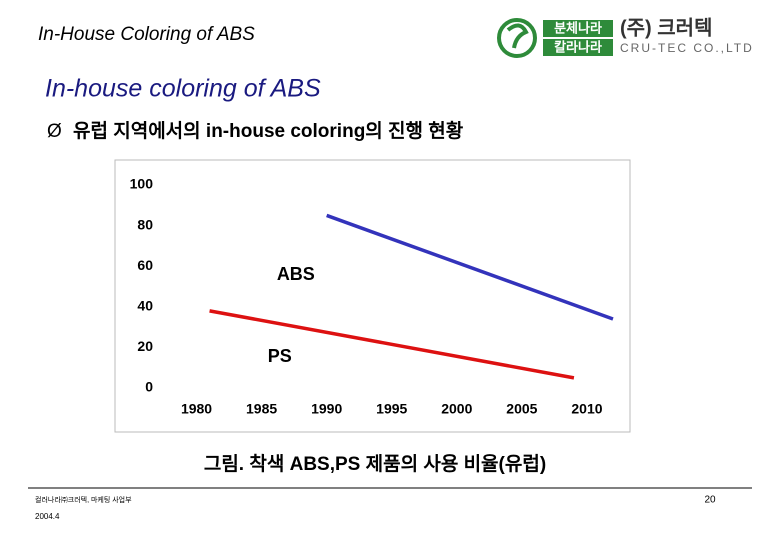 This screenshot has width=780, height=545. Describe the element at coordinates (456, 409) in the screenshot. I see `x-tick-label: 2000` at that location.